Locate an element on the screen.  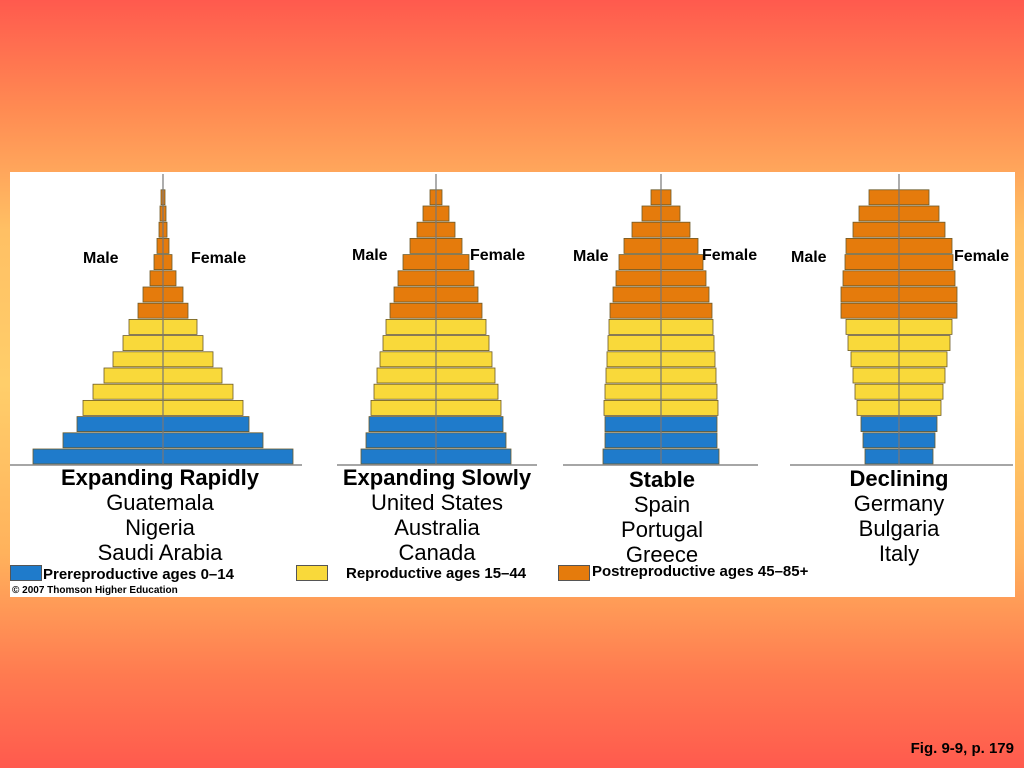
female-label-3: Female is located at coordinates (730, 255).